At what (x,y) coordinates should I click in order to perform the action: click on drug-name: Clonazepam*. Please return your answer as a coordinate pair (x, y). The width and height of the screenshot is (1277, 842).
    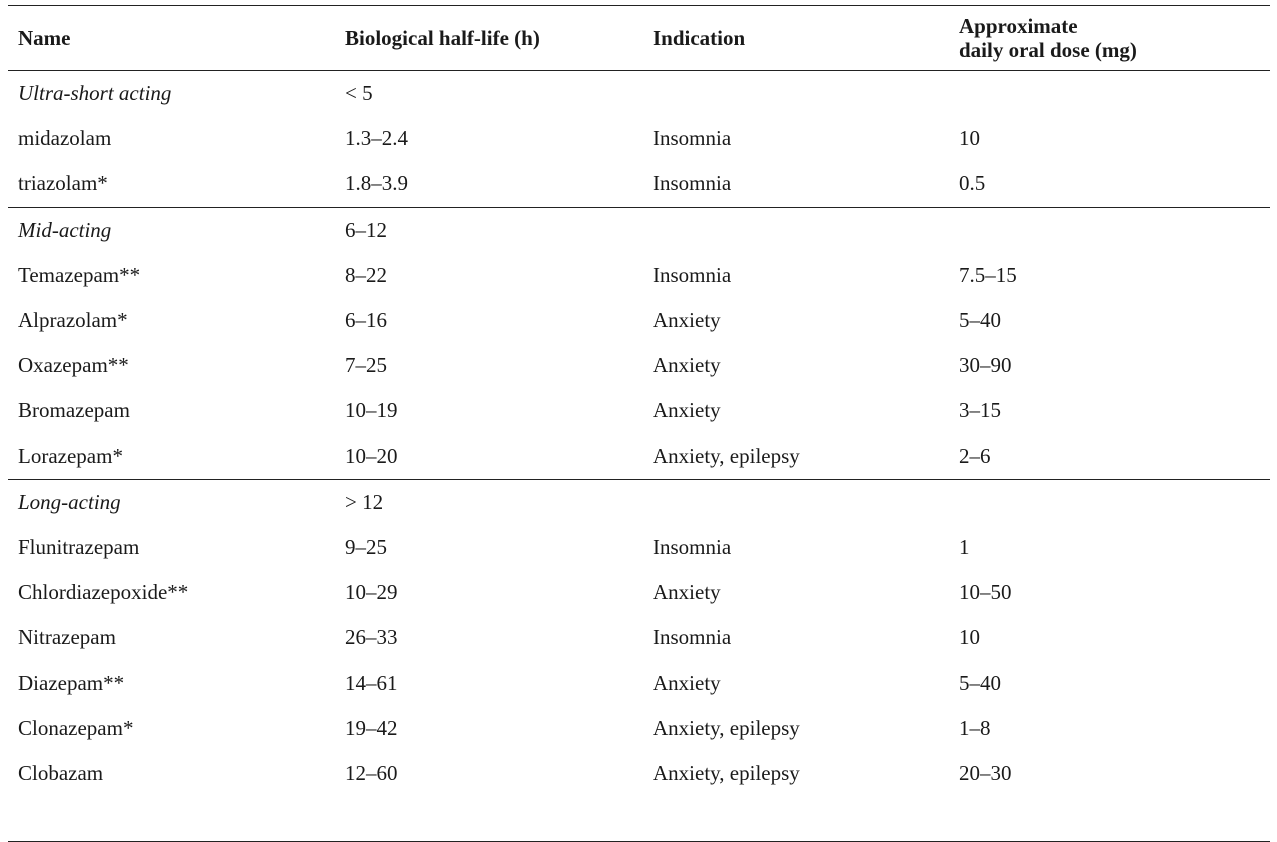
    Looking at the image, I should click on (76, 727).